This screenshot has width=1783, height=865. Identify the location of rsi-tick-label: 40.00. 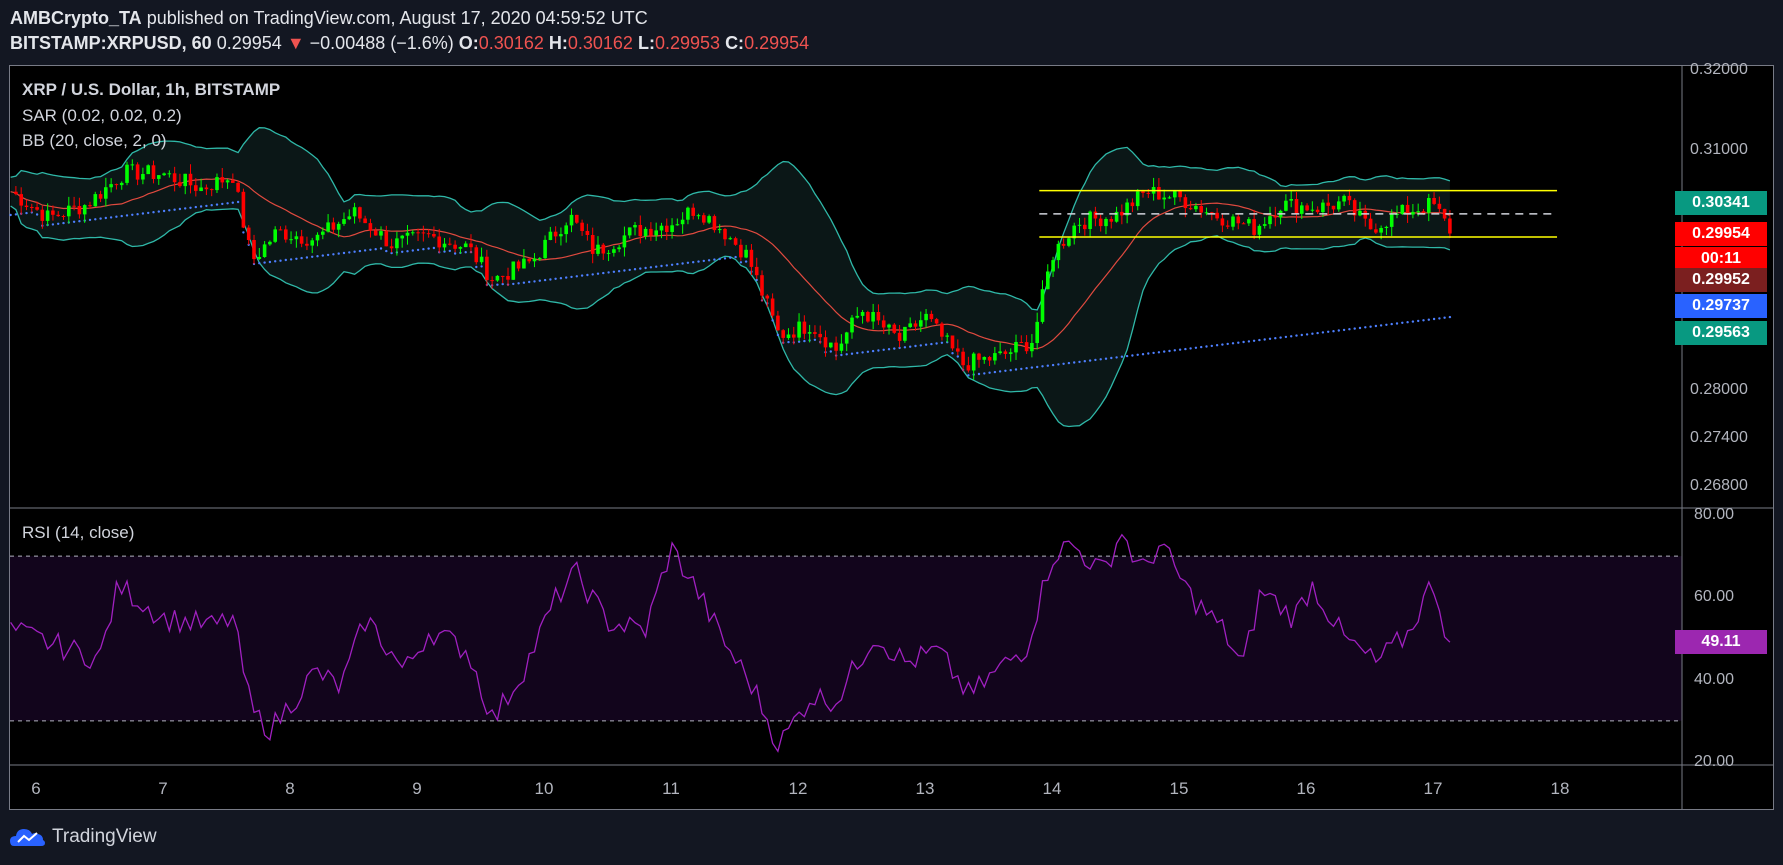
(1714, 679).